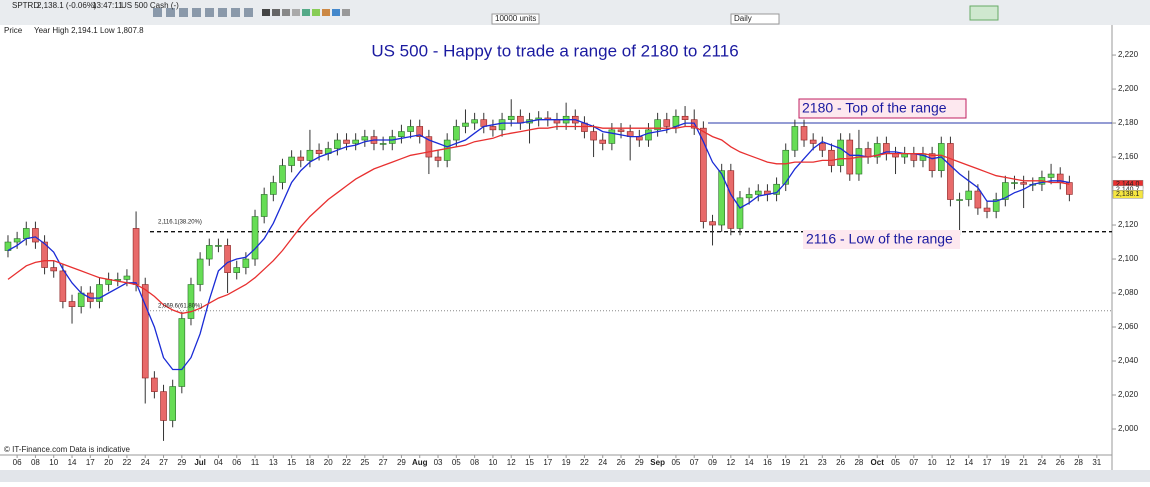 The image size is (1150, 487). Describe the element at coordinates (1128, 326) in the screenshot. I see `y-tick-label: 2,060` at that location.